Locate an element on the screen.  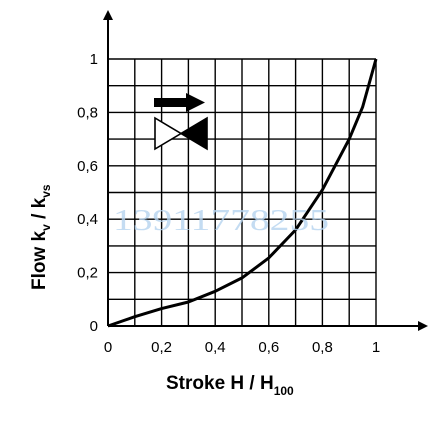
y-tick-label: 0 is located at coordinates (94, 326).